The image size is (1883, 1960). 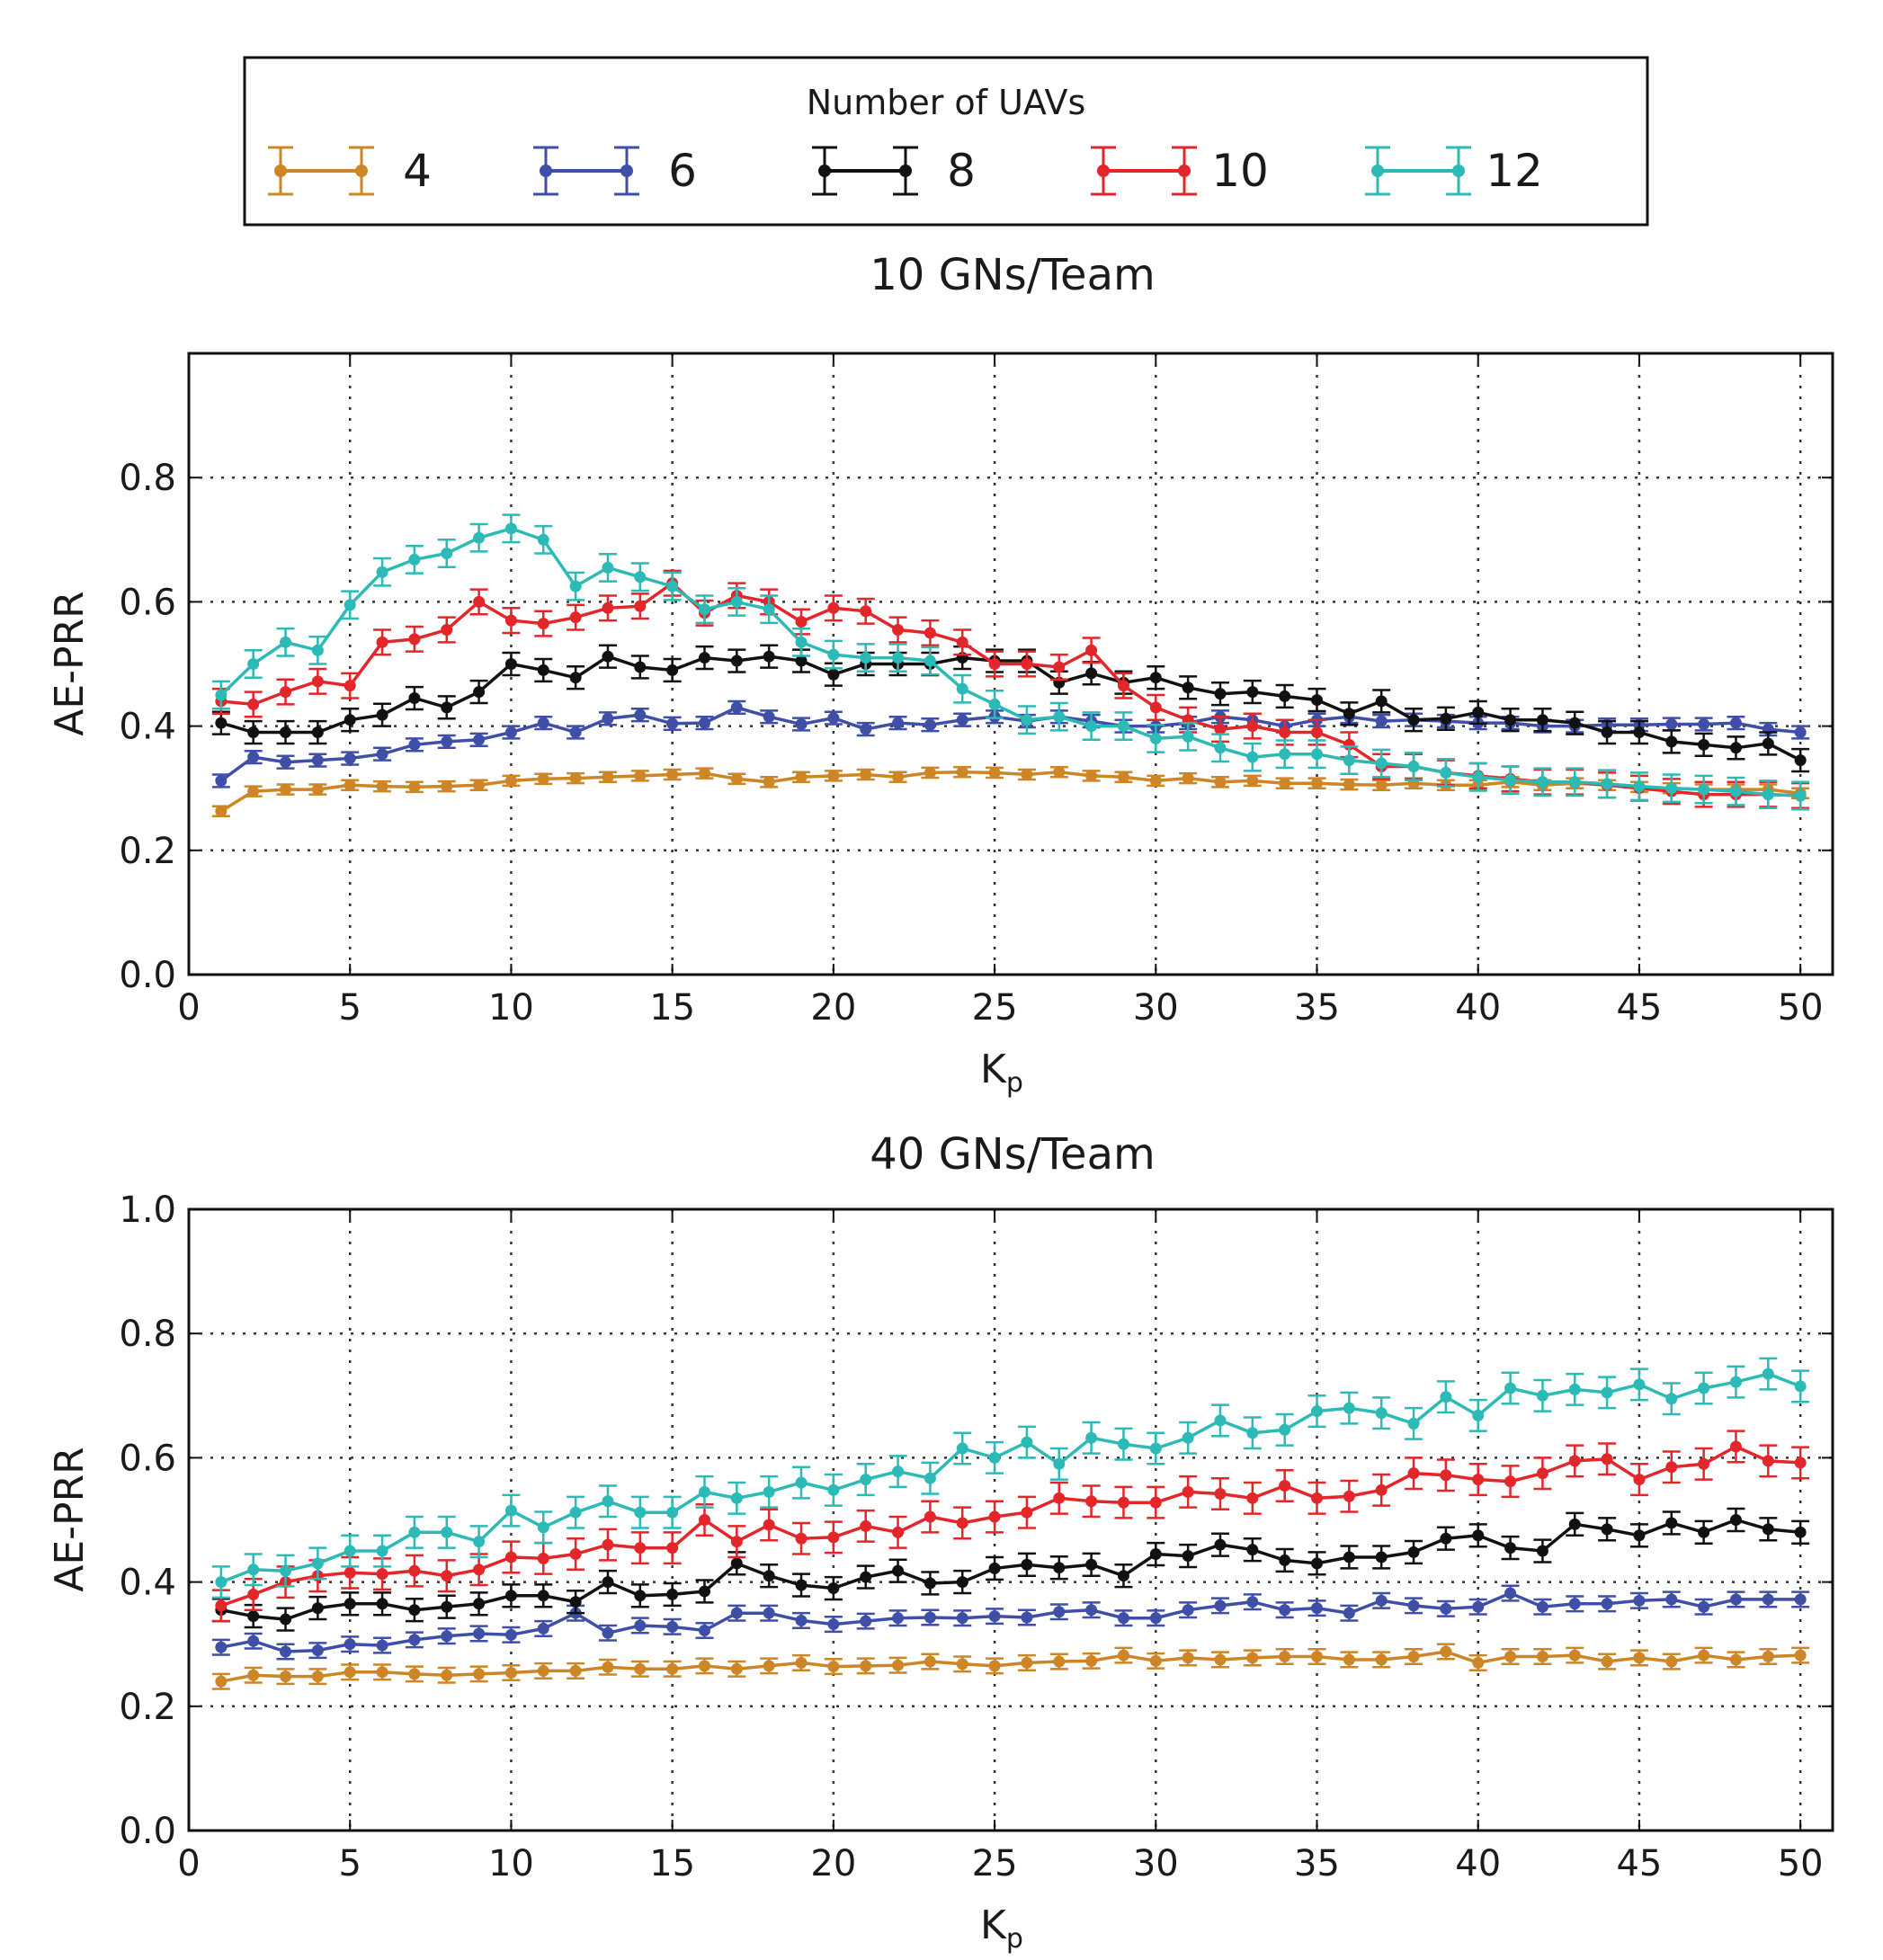 I want to click on x-axis-label: Kp, so click(x=1001, y=1073).